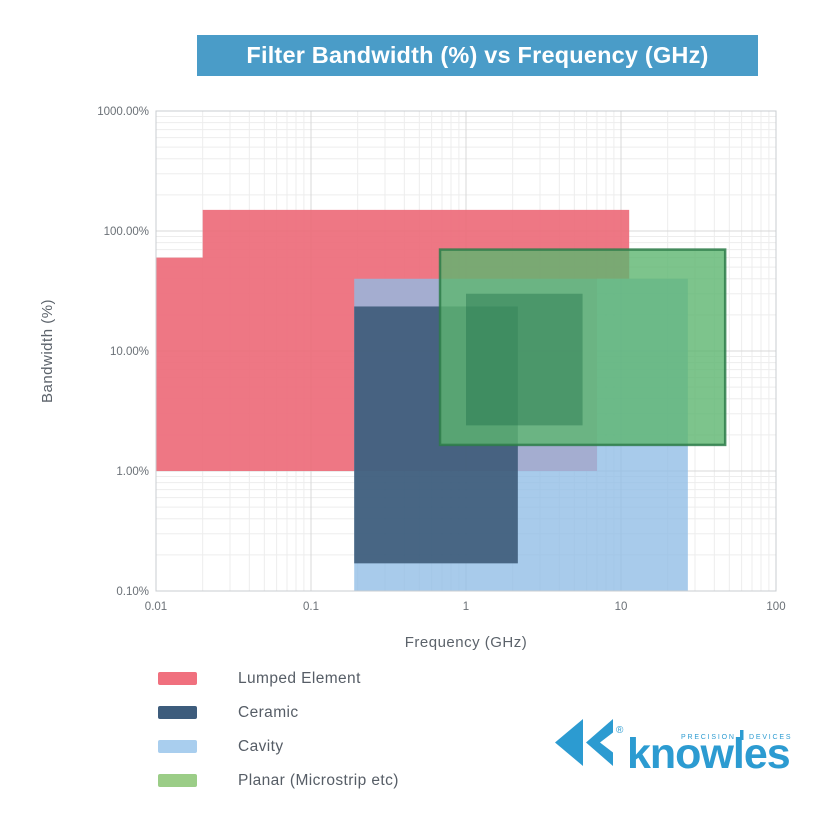 This screenshot has width=833, height=833. What do you see at coordinates (177, 712) in the screenshot?
I see `legend-swatch-ceramic` at bounding box center [177, 712].